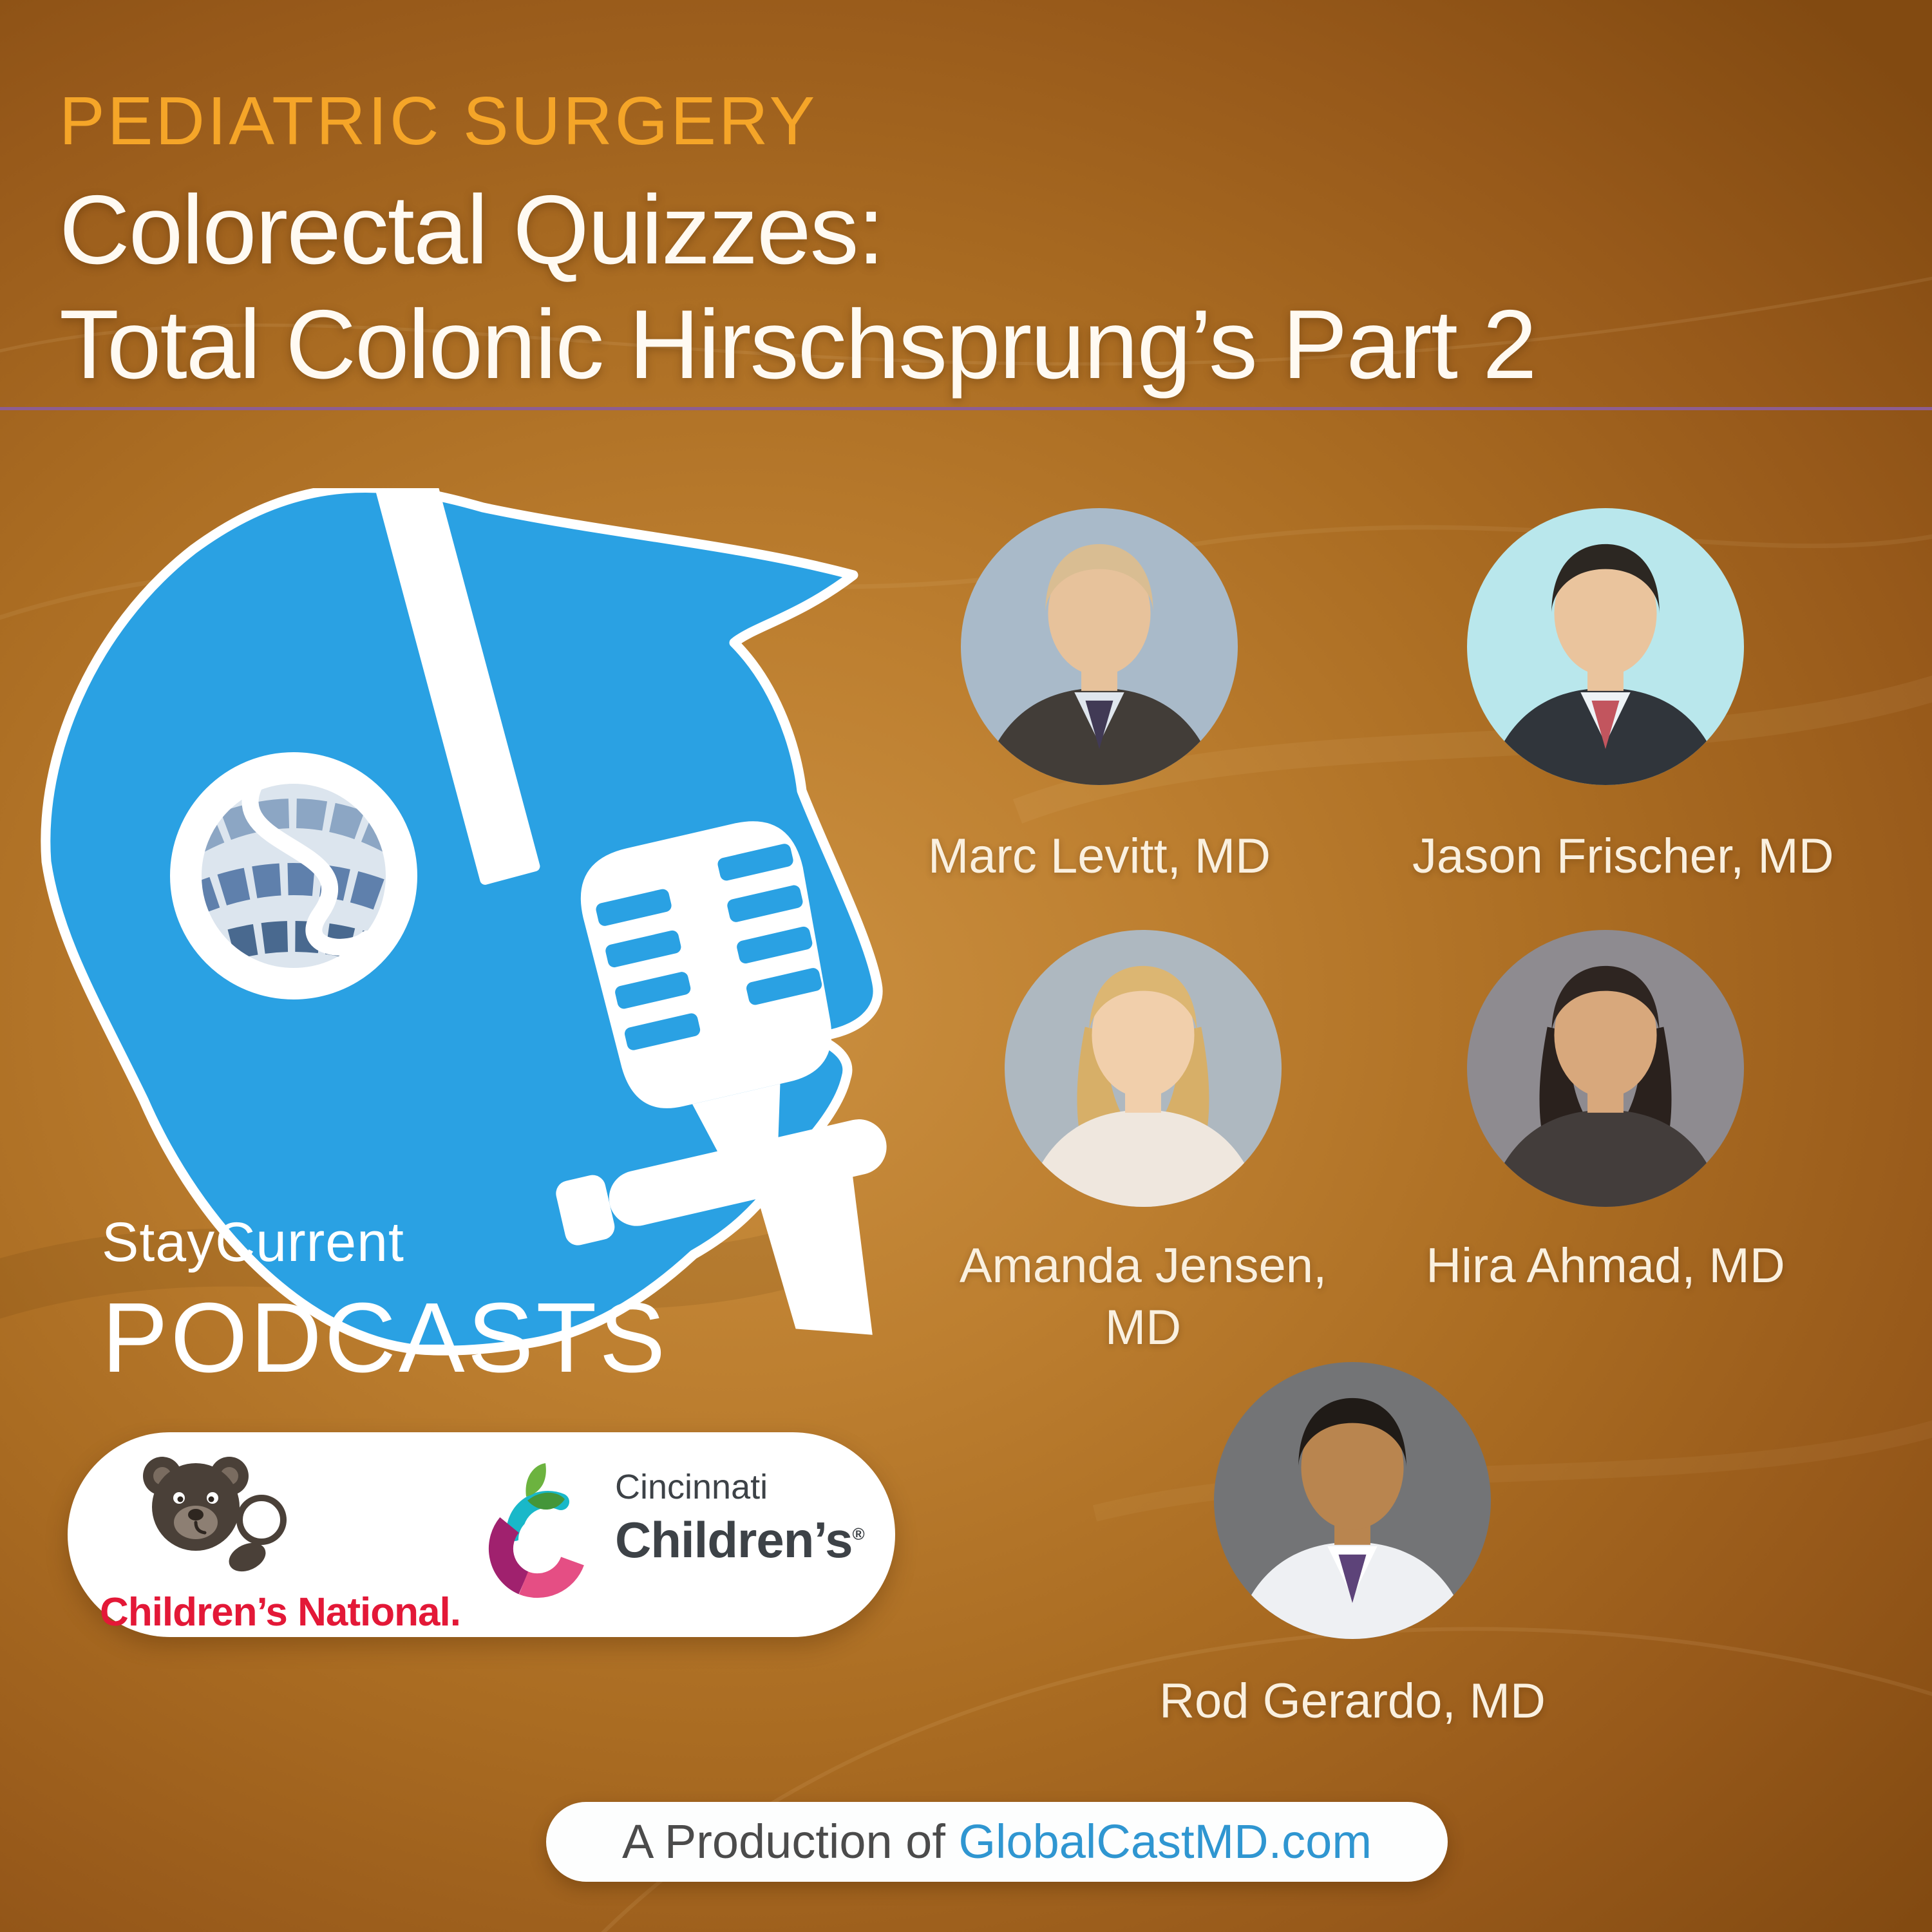 The width and height of the screenshot is (1932, 1932). What do you see at coordinates (1623, 856) in the screenshot?
I see `speaker-name: Jason Frischer, MD` at bounding box center [1623, 856].